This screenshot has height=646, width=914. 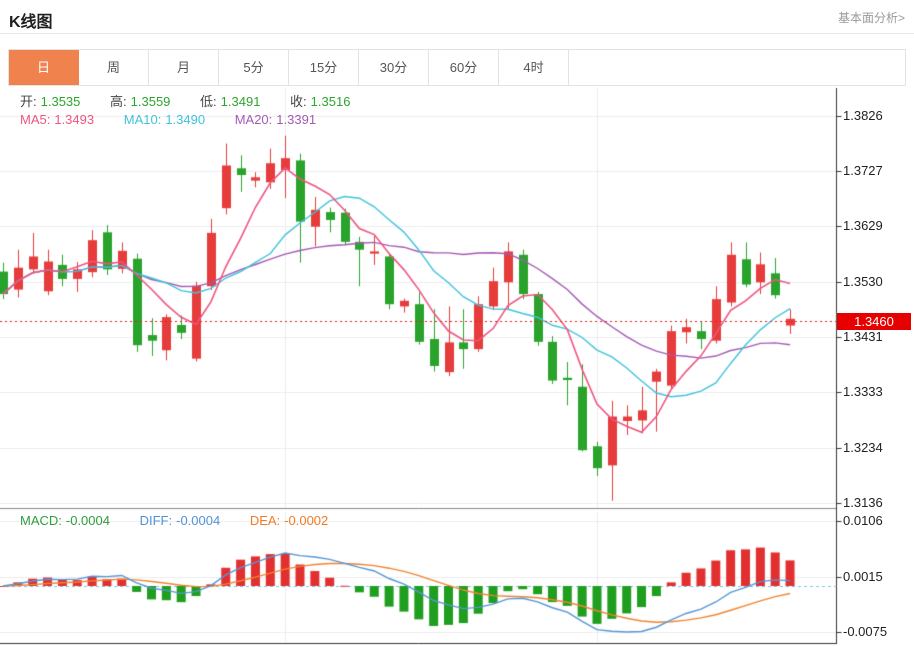 What do you see at coordinates (31, 22) in the screenshot?
I see `page-title: K线图` at bounding box center [31, 22].